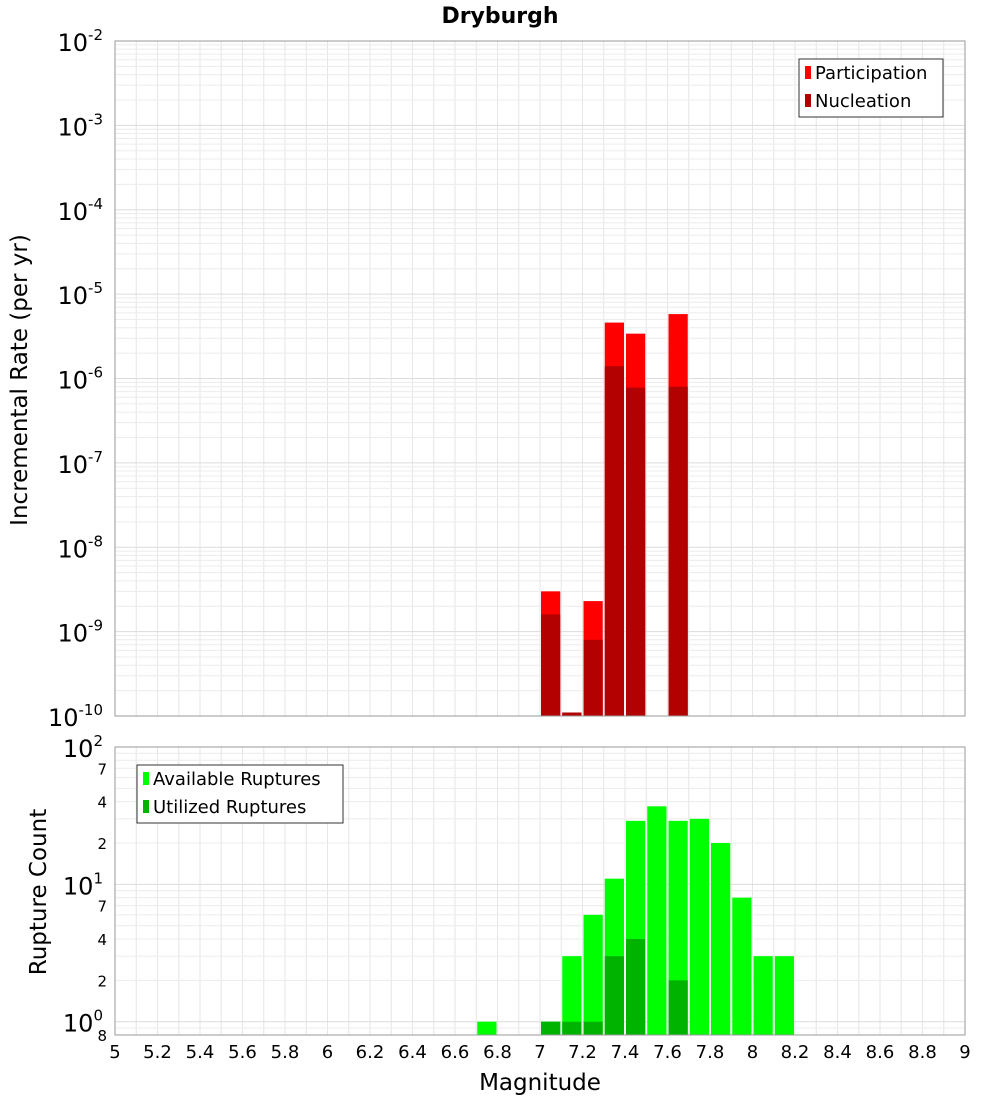 The image size is (1000, 1100). What do you see at coordinates (80, 41) in the screenshot?
I see `y-tick-label: 10⁻²` at bounding box center [80, 41].